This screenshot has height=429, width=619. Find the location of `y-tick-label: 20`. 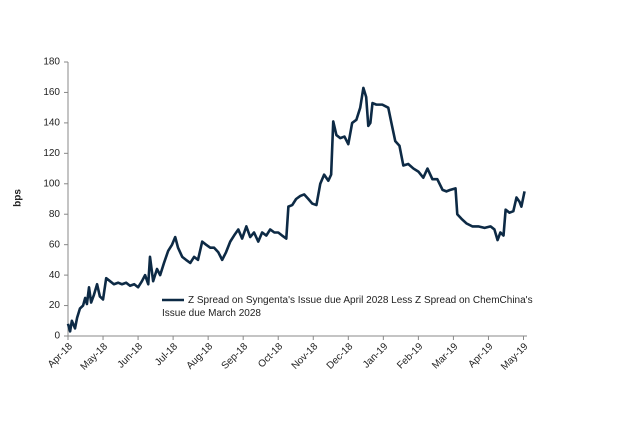

y-tick-label: 20 is located at coordinates (55, 305).